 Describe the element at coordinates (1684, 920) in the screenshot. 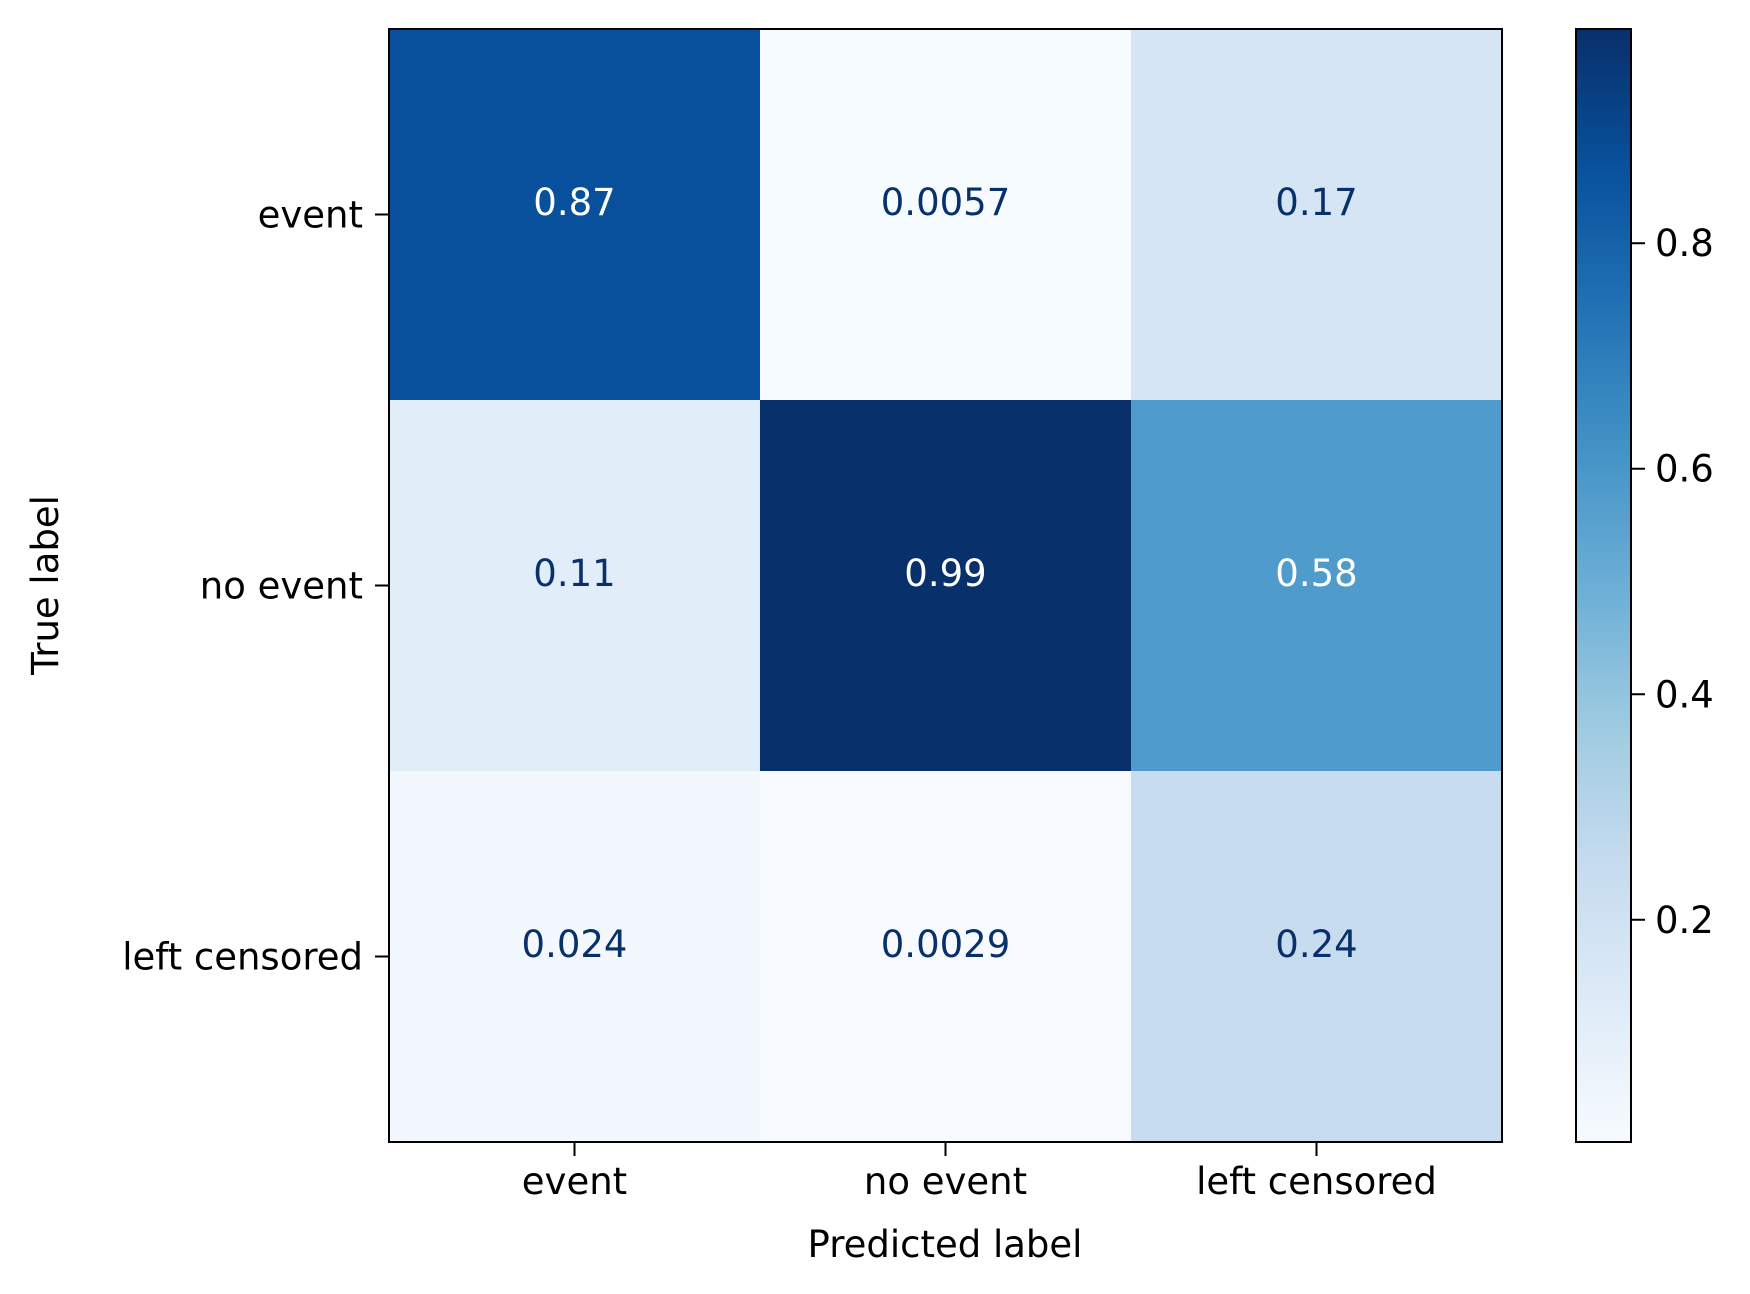

I see `colorbar-tick-label: 0.2` at that location.